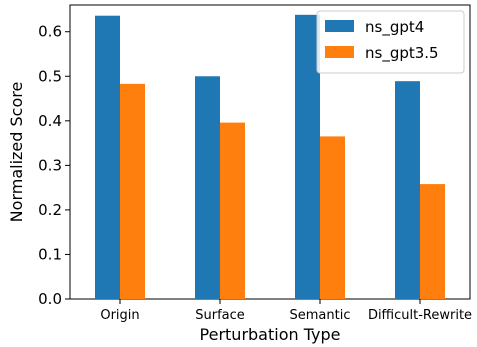 The height and width of the screenshot is (347, 477). I want to click on y-tick-label: 0.2, so click(50, 210).